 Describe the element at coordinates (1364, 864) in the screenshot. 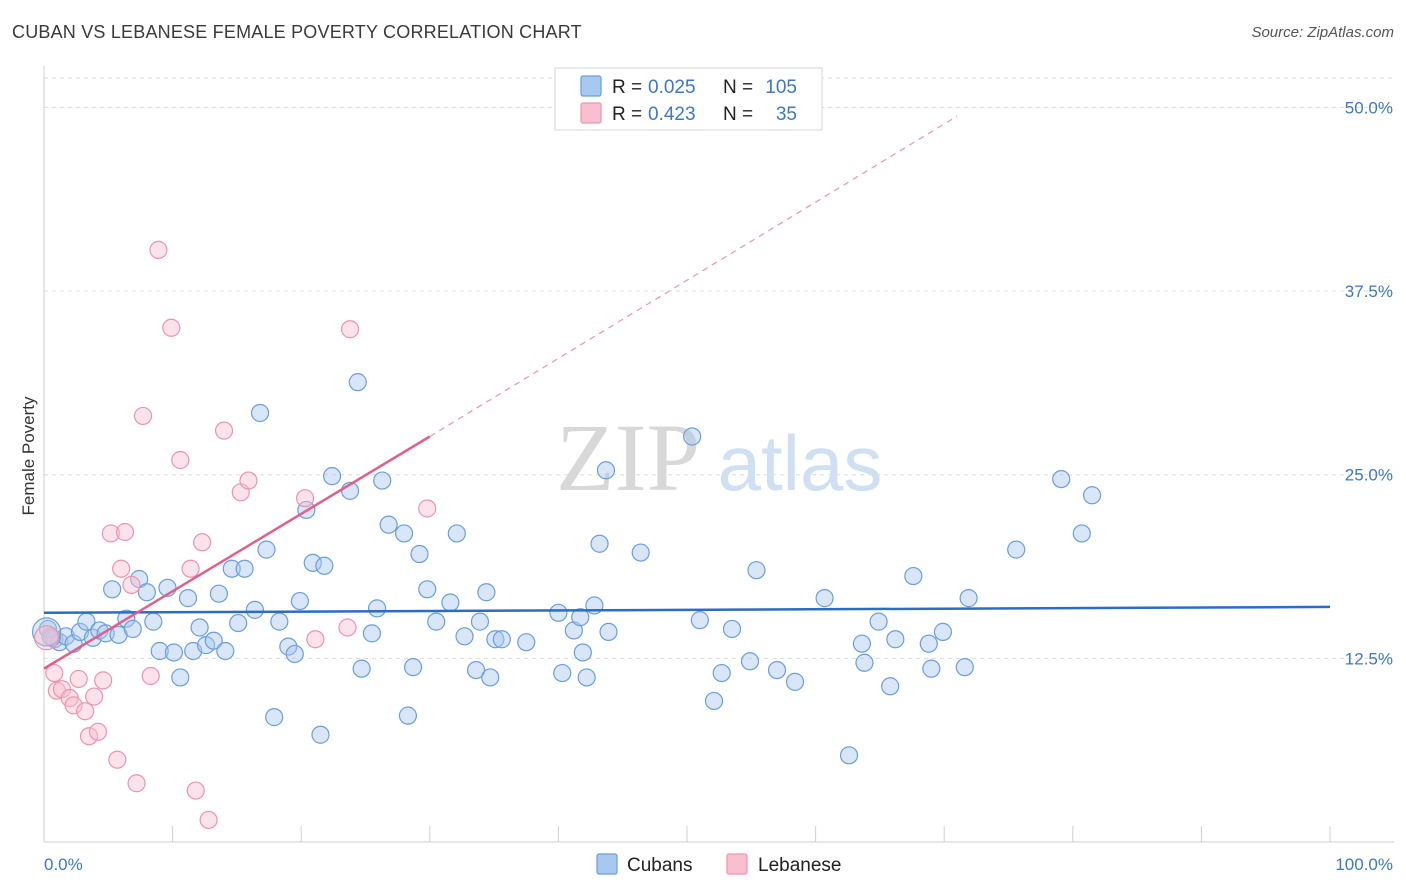

I see `x-tick-label-right: 100.0%` at that location.